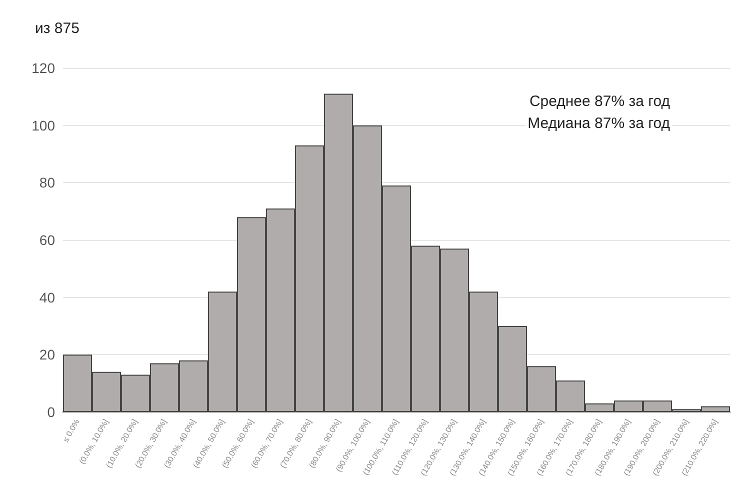 This screenshot has height=500, width=750. What do you see at coordinates (47, 297) in the screenshot?
I see `y-tick-label: 40` at bounding box center [47, 297].